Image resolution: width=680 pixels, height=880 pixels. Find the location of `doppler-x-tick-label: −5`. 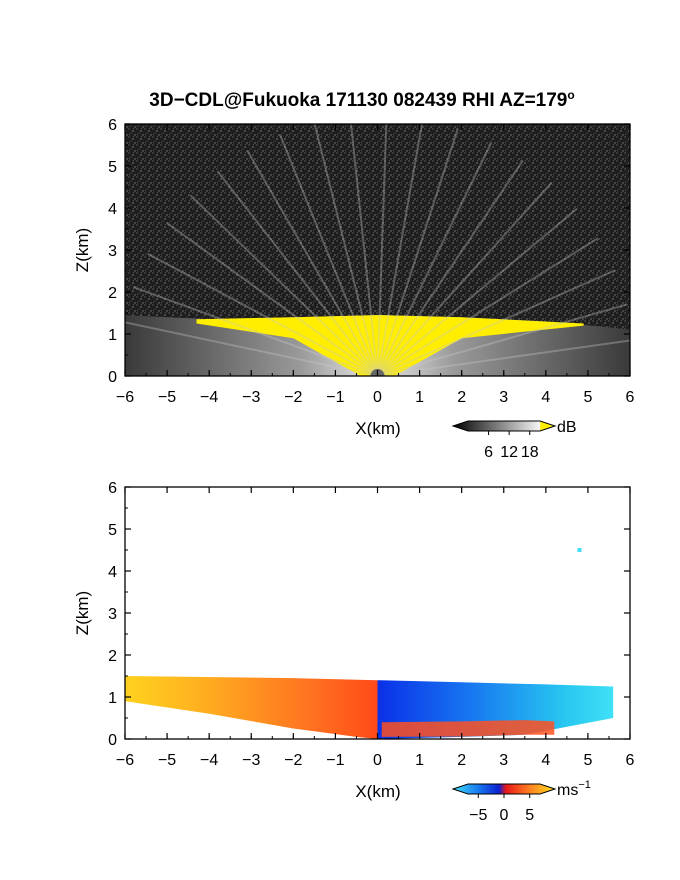

doppler-x-tick-label: −5 is located at coordinates (167, 760).